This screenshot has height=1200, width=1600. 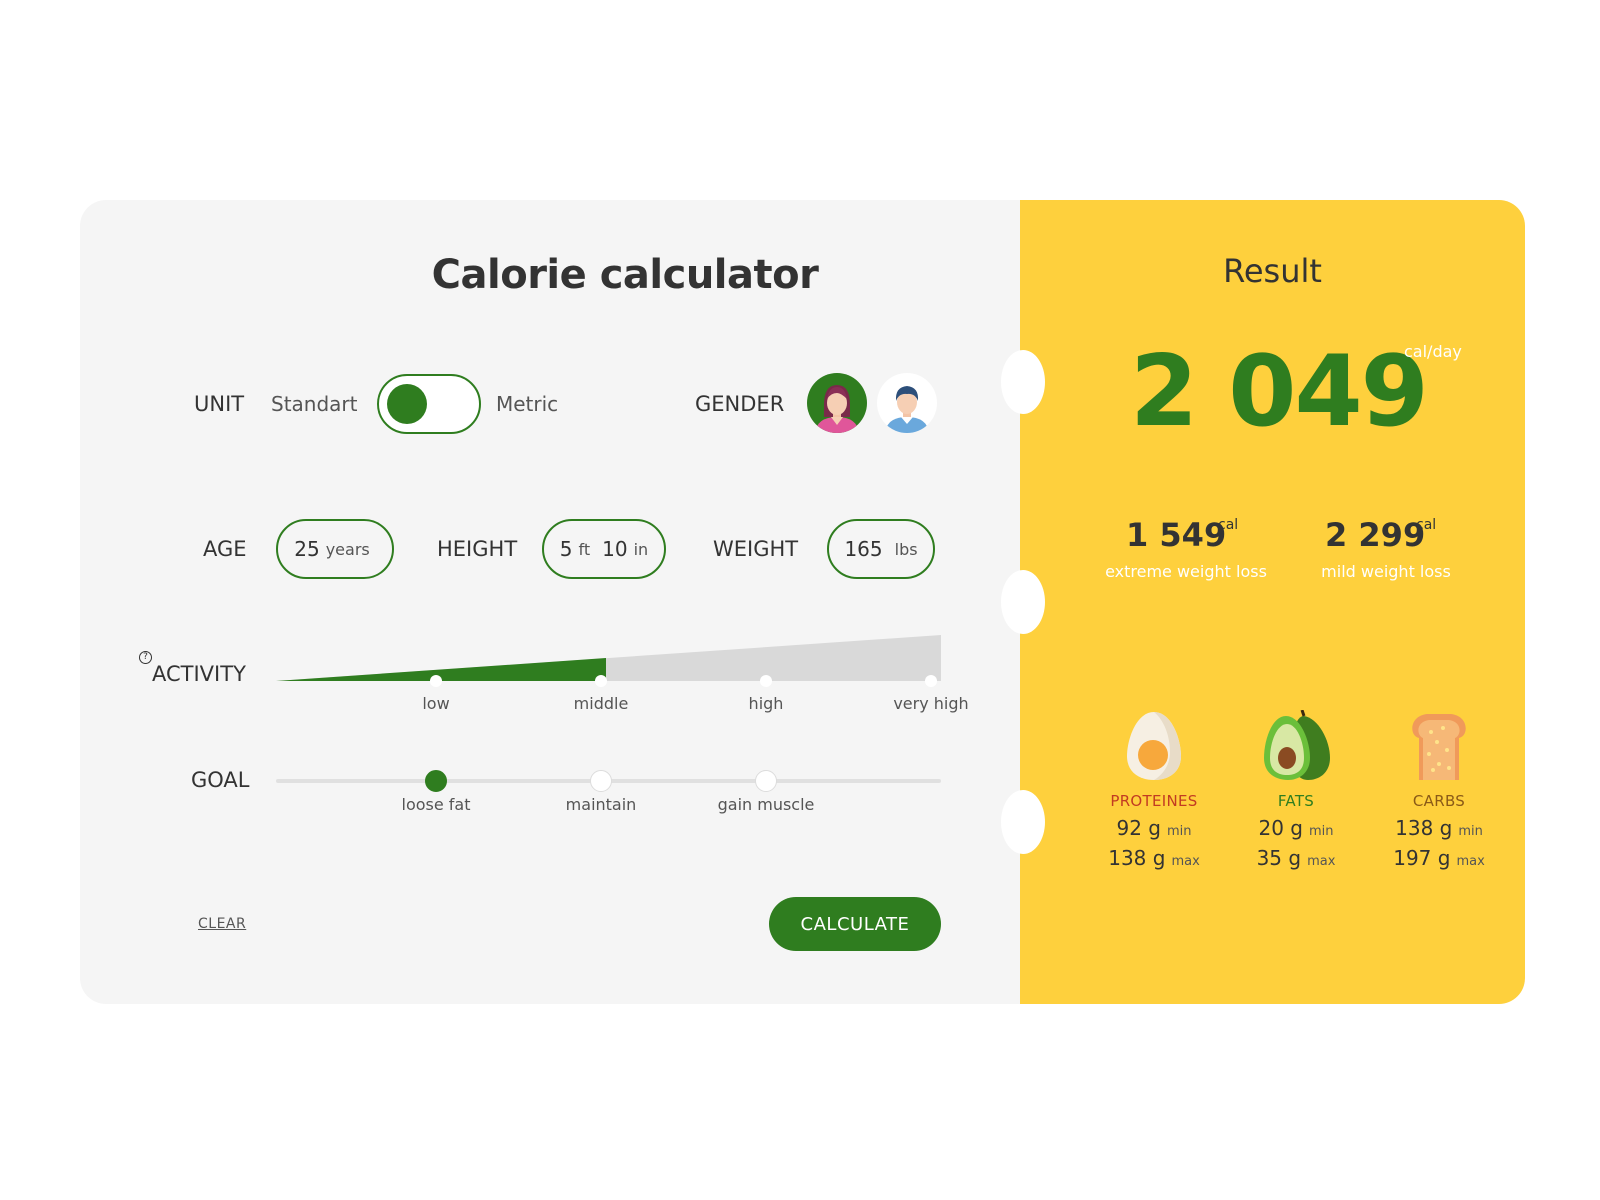 I want to click on goal-option-gain-muscle: gain muscle, so click(x=766, y=804).